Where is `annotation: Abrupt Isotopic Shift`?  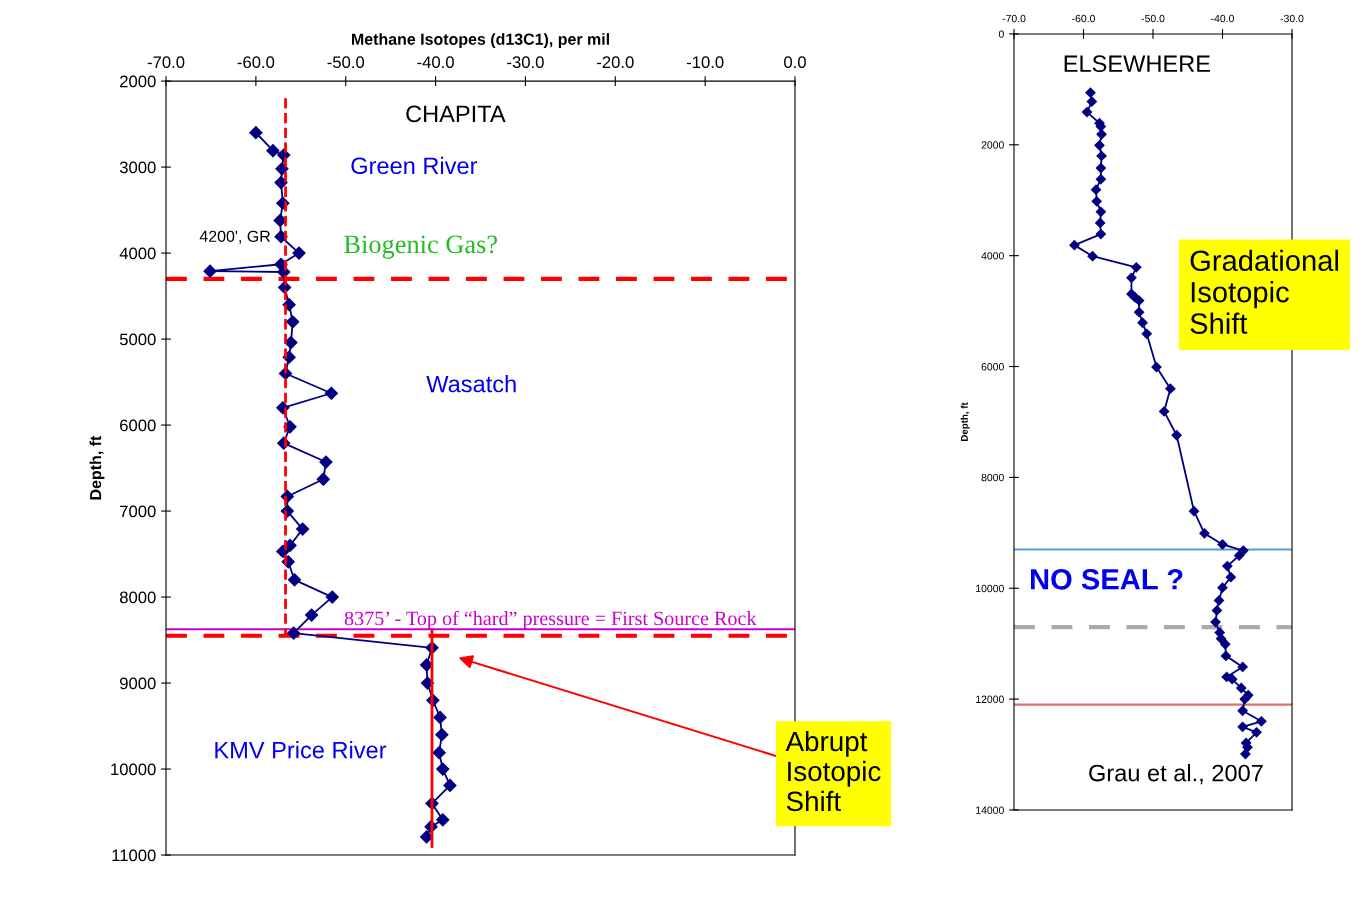 annotation: Abrupt Isotopic Shift is located at coordinates (833, 771).